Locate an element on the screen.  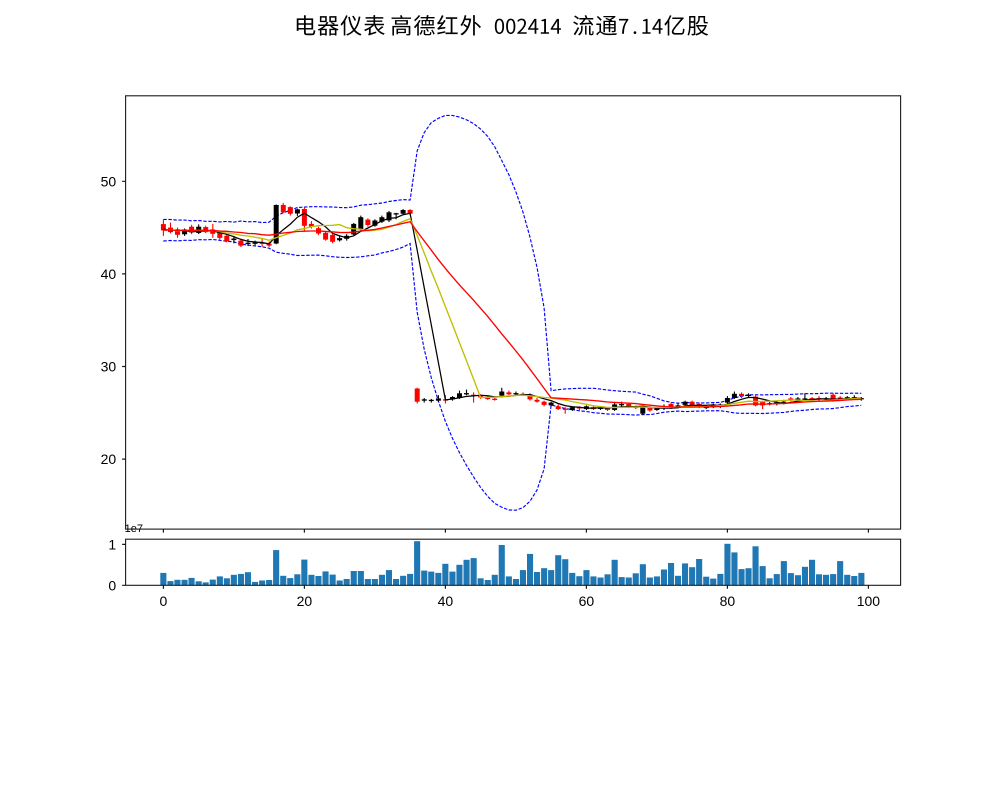
svg-text: 1e7 is located at coordinates (134, 529).